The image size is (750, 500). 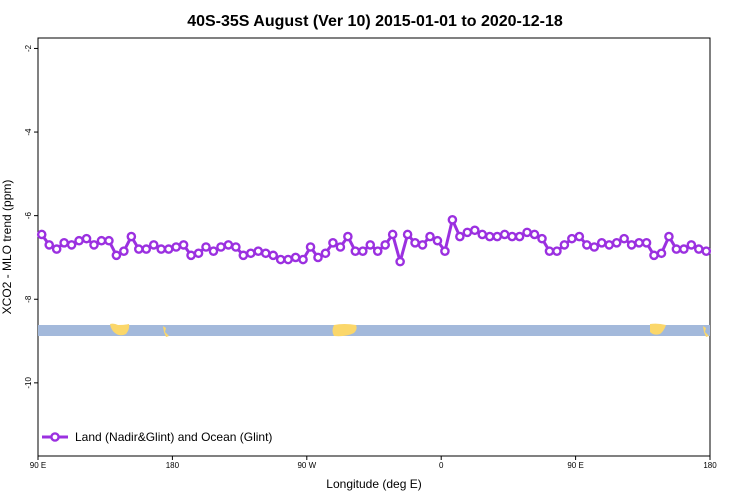 I want to click on legend-marker, so click(x=55, y=437).